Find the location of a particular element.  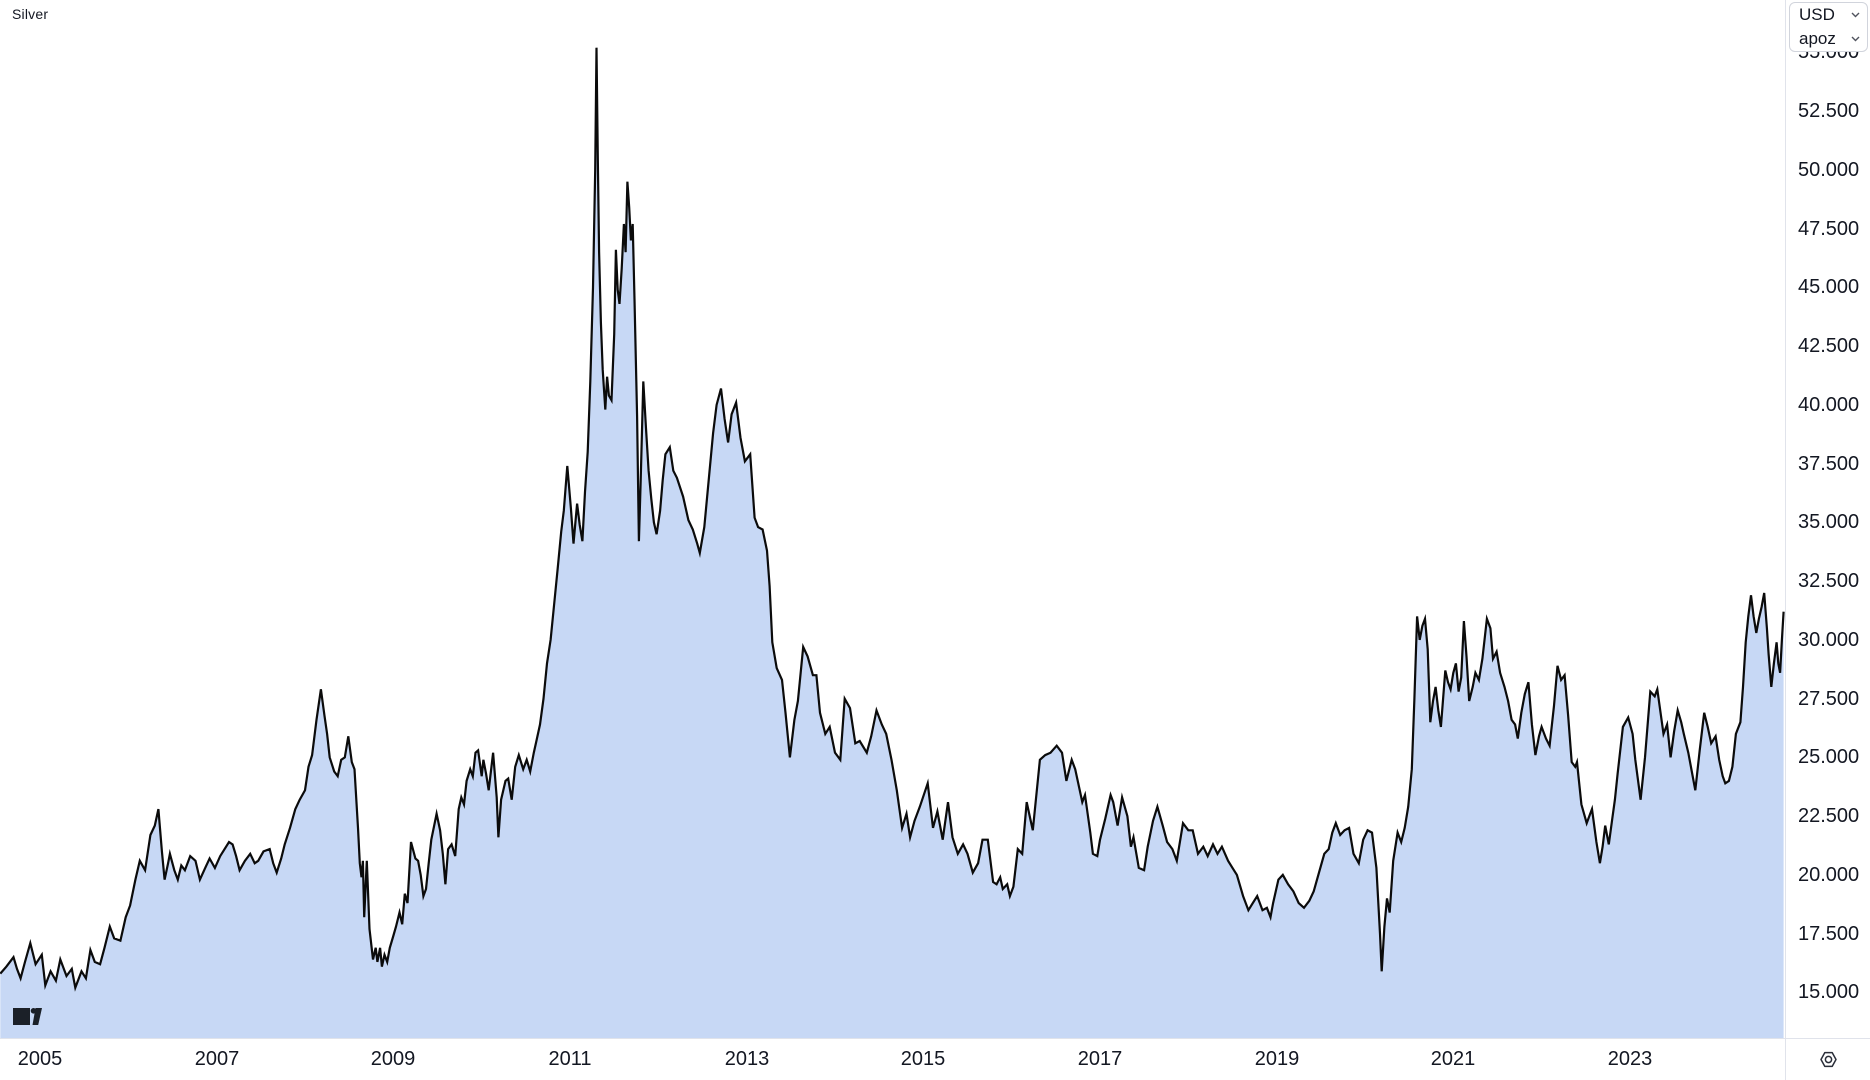

price-axis-label: 42.500 is located at coordinates (1829, 346).